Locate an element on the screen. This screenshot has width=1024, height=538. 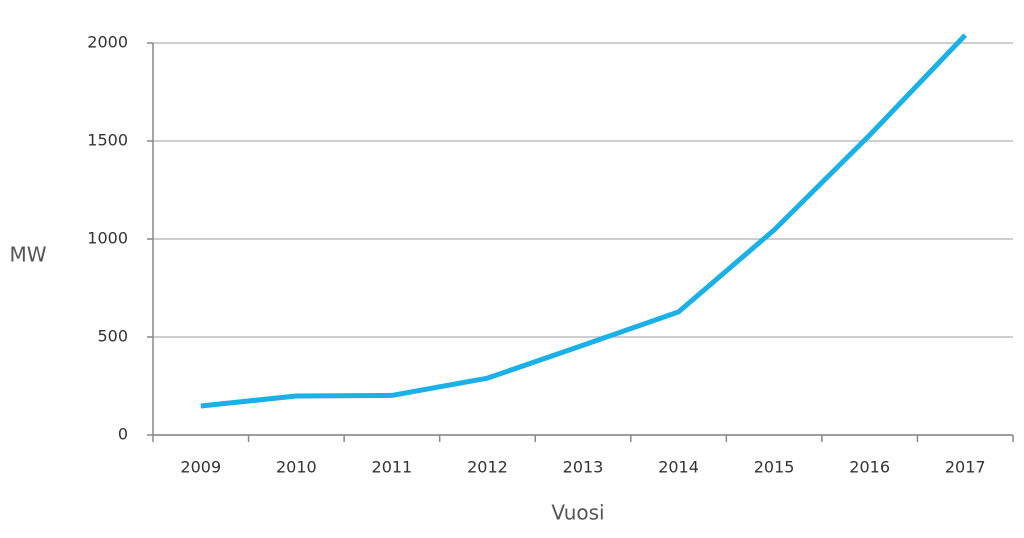
x-tick-label: 2009 is located at coordinates (200, 467).